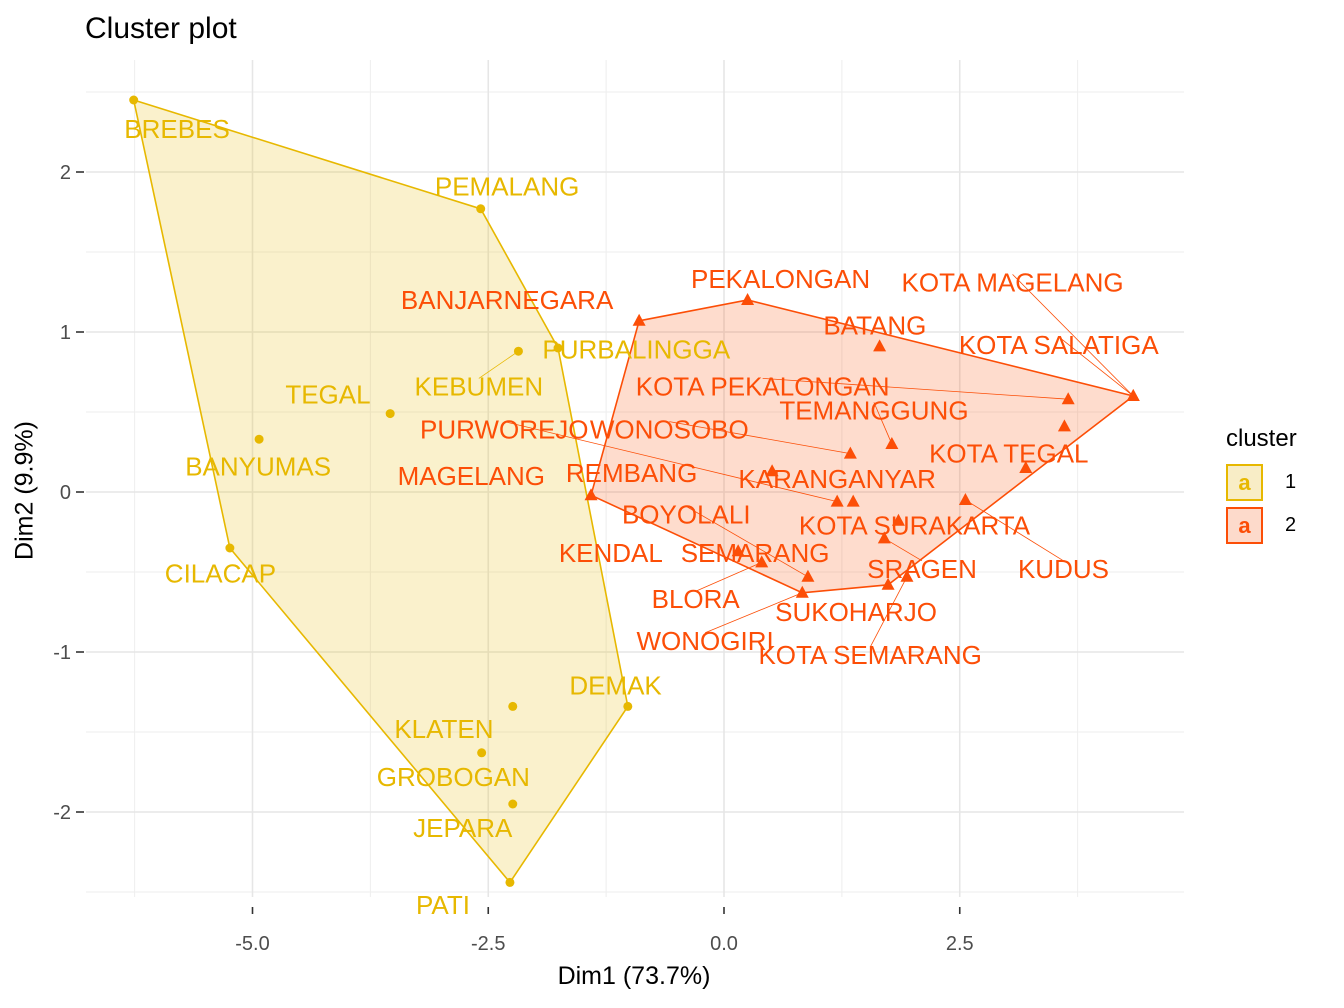  What do you see at coordinates (724, 944) in the screenshot?
I see `svg-text: 0.0` at bounding box center [724, 944].